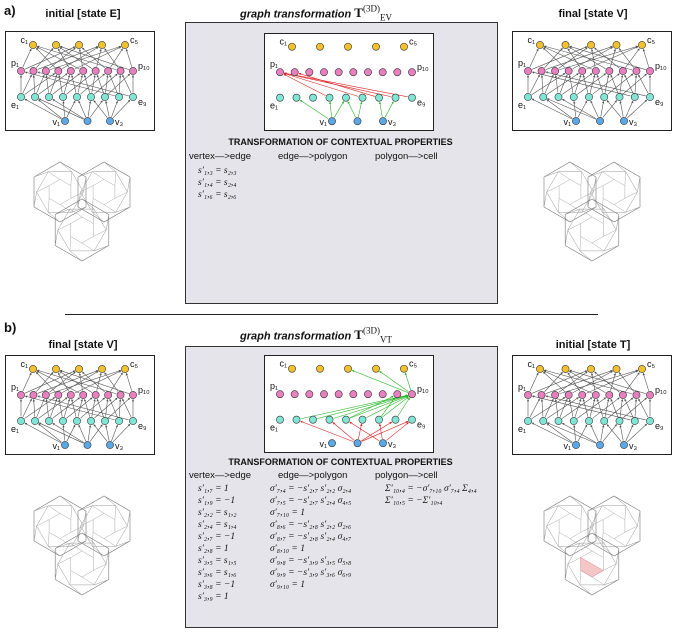  What do you see at coordinates (83, 345) in the screenshot?
I see `panel-b-left-title: final [state V]` at bounding box center [83, 345].